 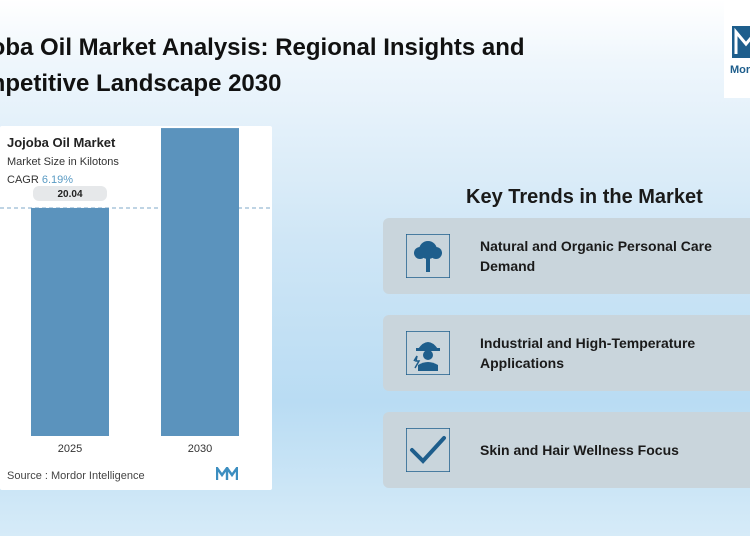 What do you see at coordinates (428, 353) in the screenshot?
I see `worker-icon` at bounding box center [428, 353].